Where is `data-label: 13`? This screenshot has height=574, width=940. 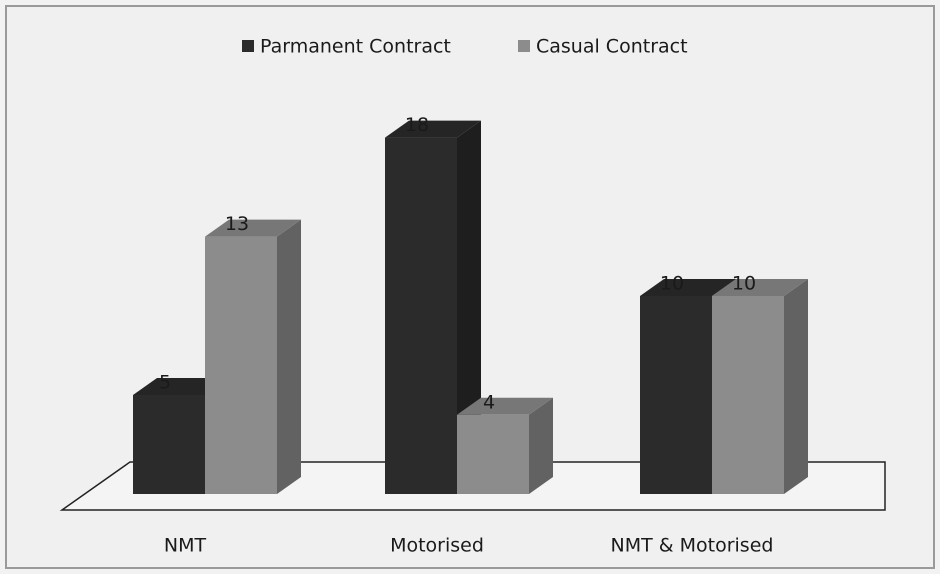 data-label: 13 is located at coordinates (237, 224).